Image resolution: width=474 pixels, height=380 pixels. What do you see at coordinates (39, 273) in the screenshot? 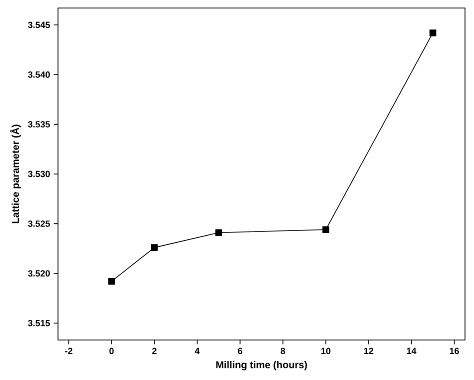
I see `y-tick-label: 3.520` at bounding box center [39, 273].